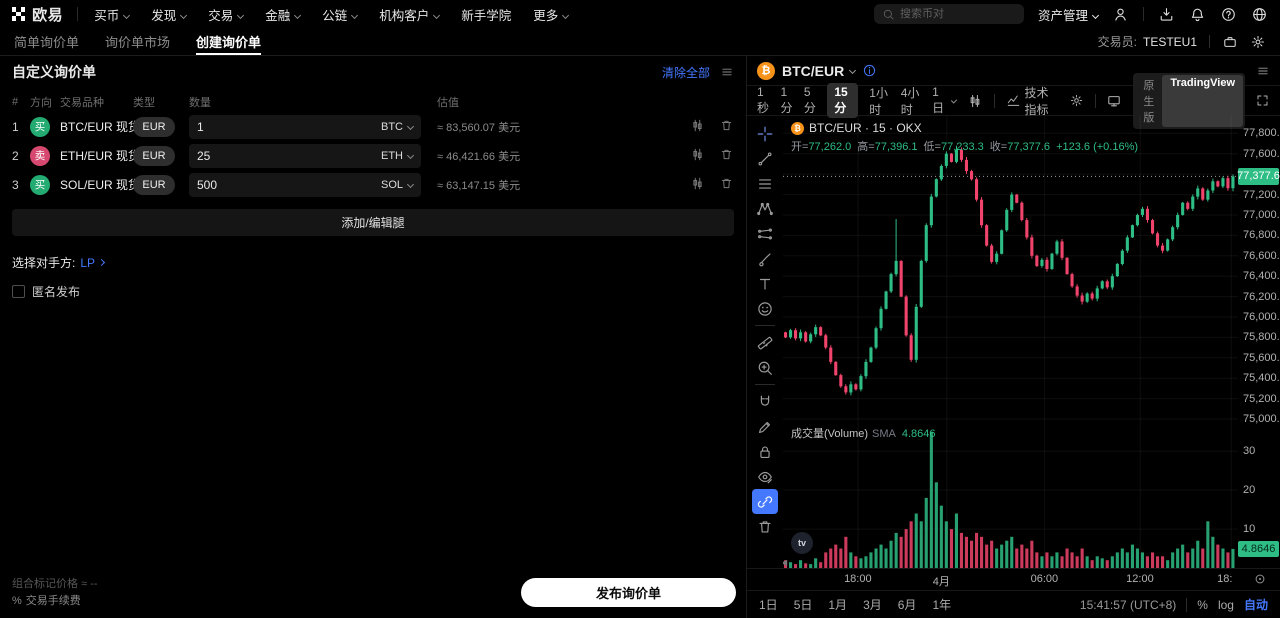  Describe the element at coordinates (785, 562) in the screenshot. I see `collapse-arrow-icon: ◀` at that location.